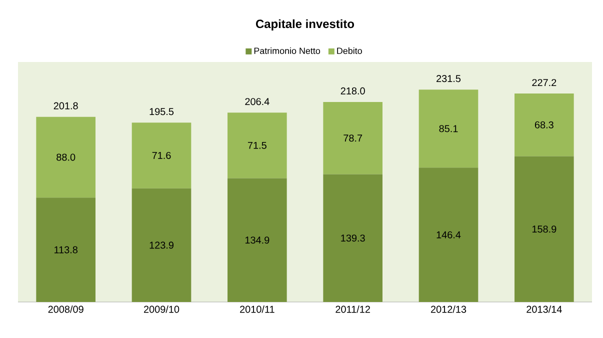  What do you see at coordinates (162, 309) in the screenshot?
I see `x-tick-label: 2009/10` at bounding box center [162, 309].